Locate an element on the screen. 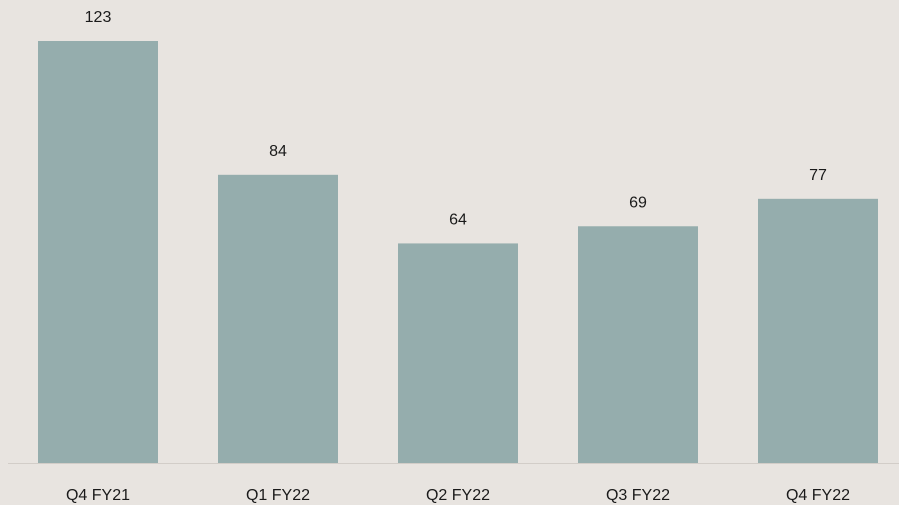  data-label: 77 is located at coordinates (818, 175).